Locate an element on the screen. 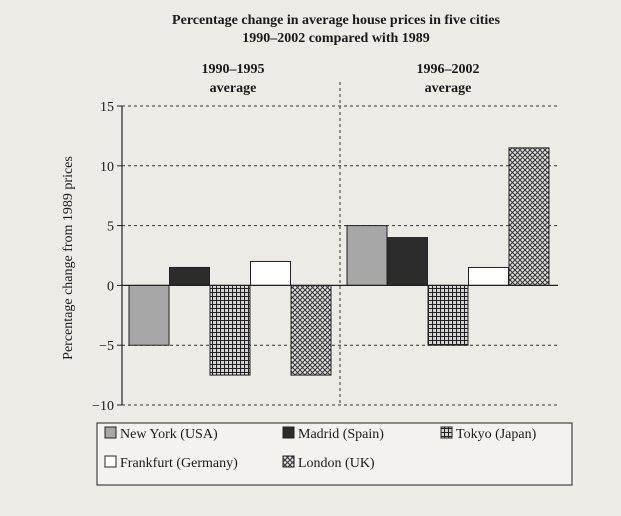 This screenshot has width=621, height=516. legend-label: London (UK) is located at coordinates (336, 463).